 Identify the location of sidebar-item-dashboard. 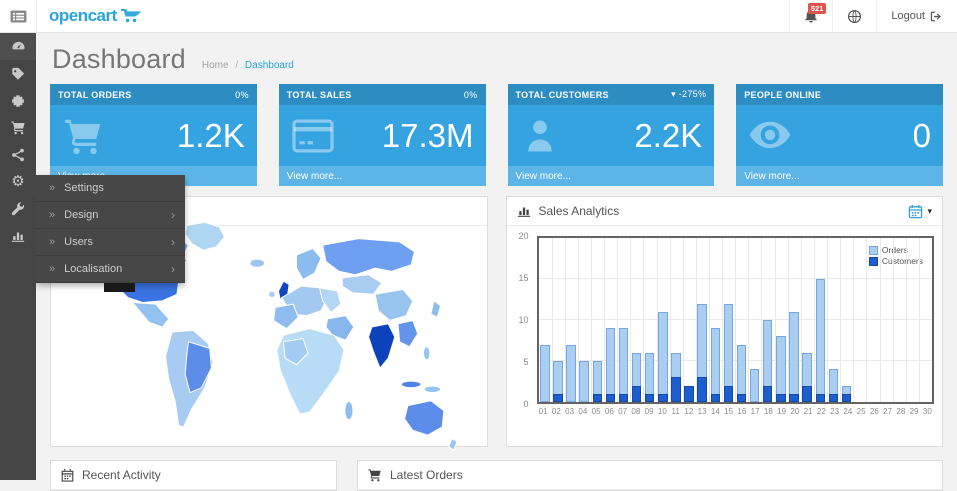
(18, 46).